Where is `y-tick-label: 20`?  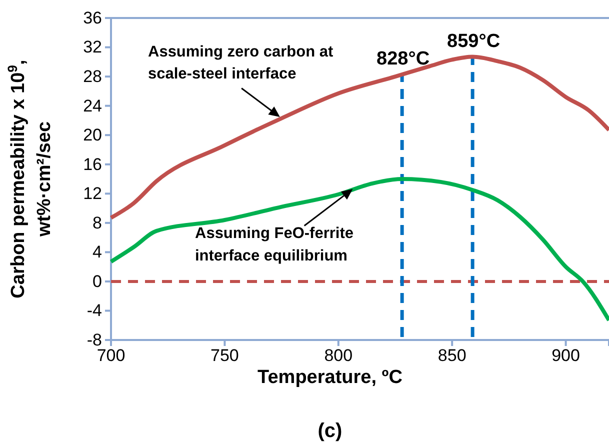
y-tick-label: 20 is located at coordinates (92, 135).